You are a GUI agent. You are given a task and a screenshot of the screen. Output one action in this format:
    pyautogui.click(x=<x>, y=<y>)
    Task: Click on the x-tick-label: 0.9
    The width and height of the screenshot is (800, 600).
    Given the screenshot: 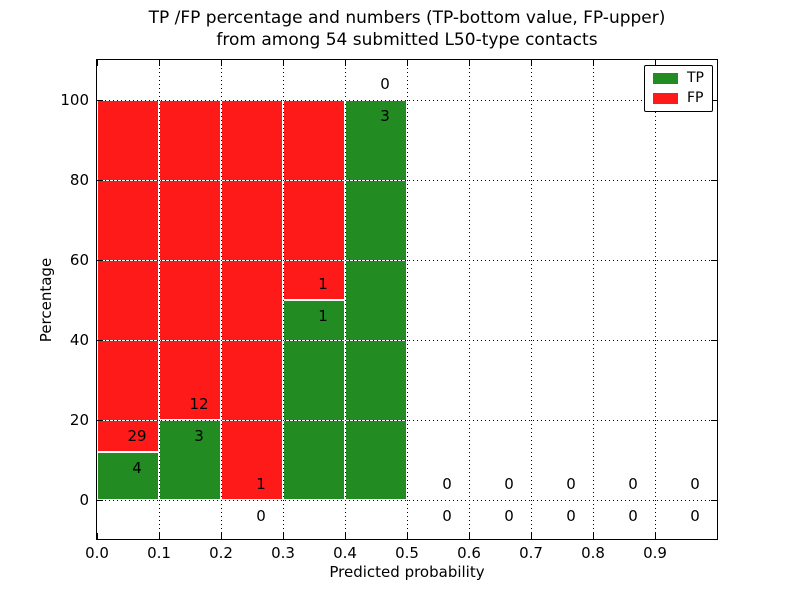 What is the action you would take?
    pyautogui.click(x=655, y=553)
    